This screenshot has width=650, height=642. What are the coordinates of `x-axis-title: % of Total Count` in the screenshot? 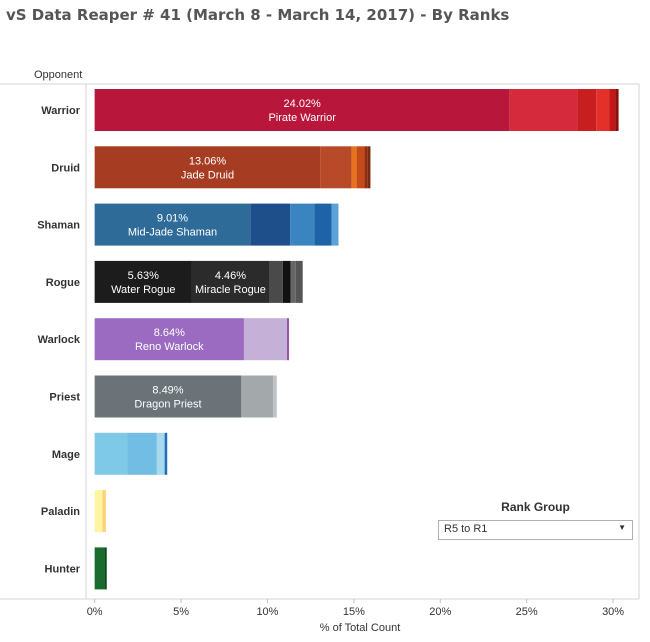 It's located at (360, 628).